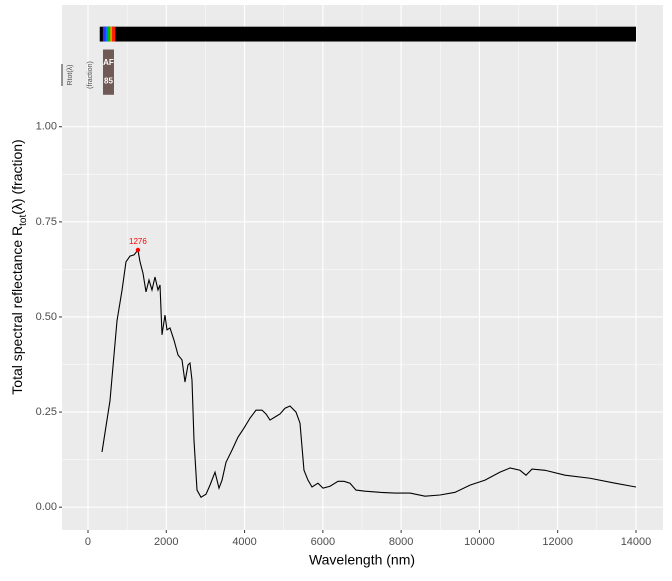 This screenshot has width=672, height=581. I want to click on x-tick-label: 8000, so click(401, 542).